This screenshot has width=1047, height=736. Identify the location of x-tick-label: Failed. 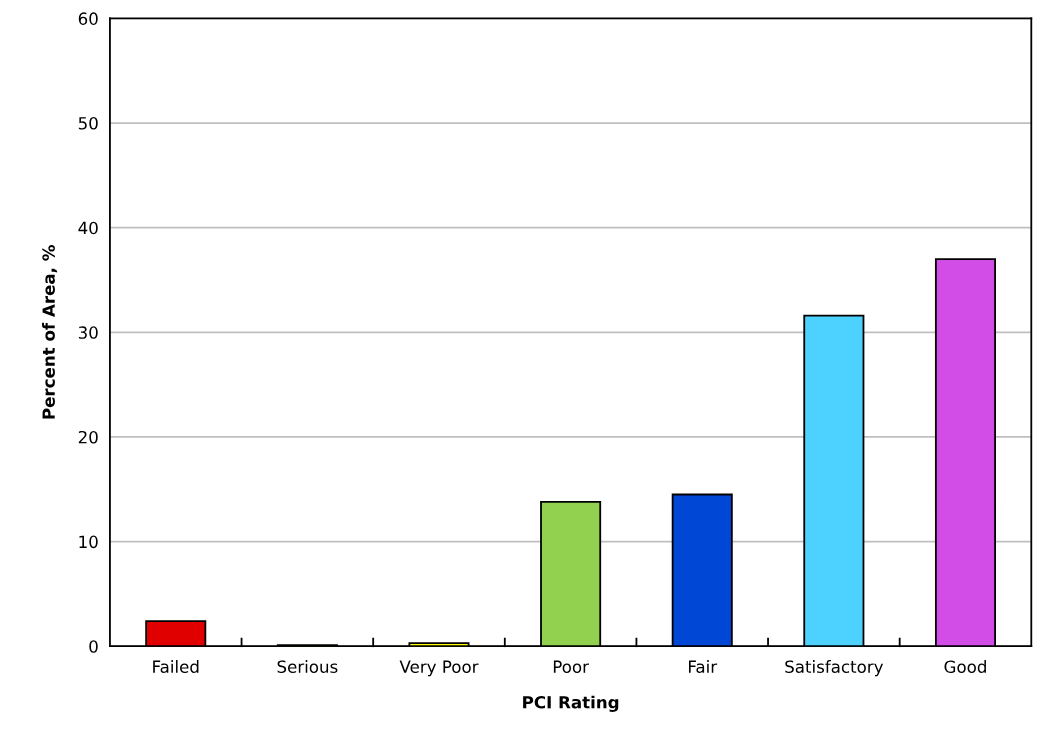
(176, 666).